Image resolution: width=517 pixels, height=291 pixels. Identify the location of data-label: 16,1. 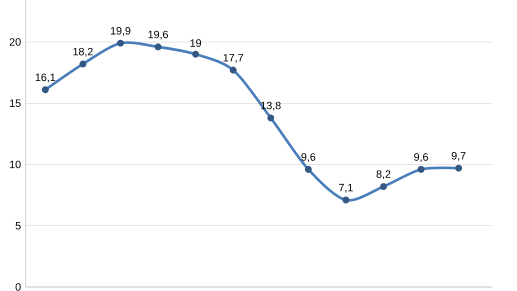
(46, 78).